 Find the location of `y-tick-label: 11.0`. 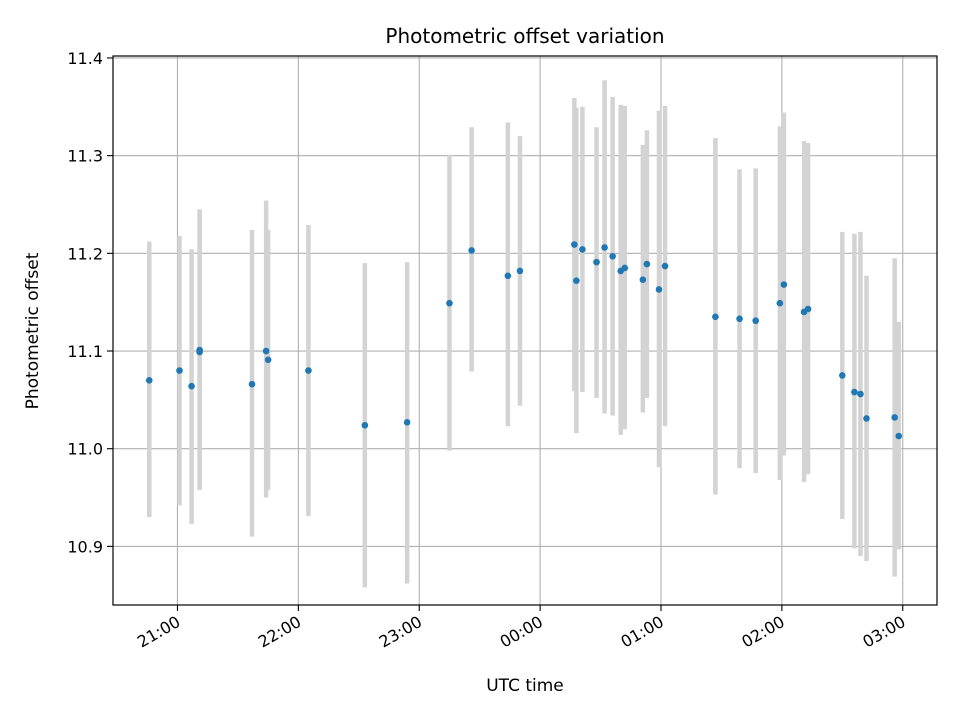

y-tick-label: 11.0 is located at coordinates (85, 449).